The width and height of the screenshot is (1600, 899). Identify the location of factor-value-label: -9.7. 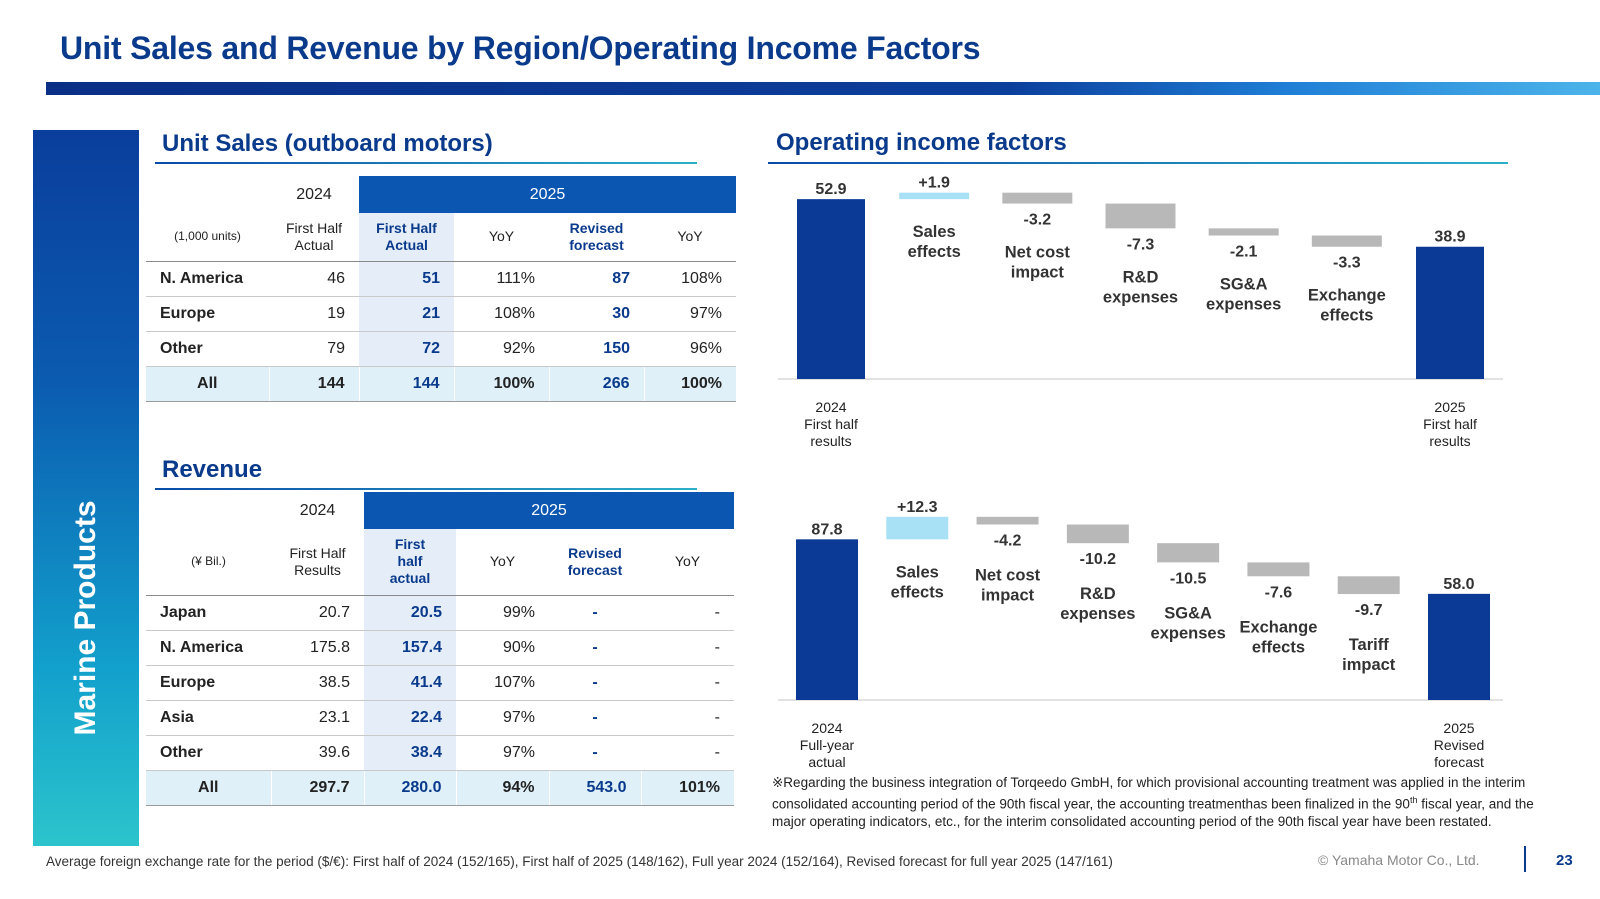
(1369, 610).